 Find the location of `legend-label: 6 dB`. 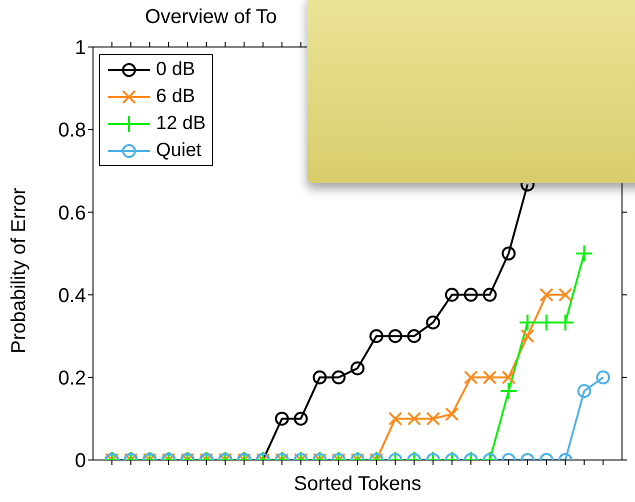

legend-label: 6 dB is located at coordinates (176, 97).